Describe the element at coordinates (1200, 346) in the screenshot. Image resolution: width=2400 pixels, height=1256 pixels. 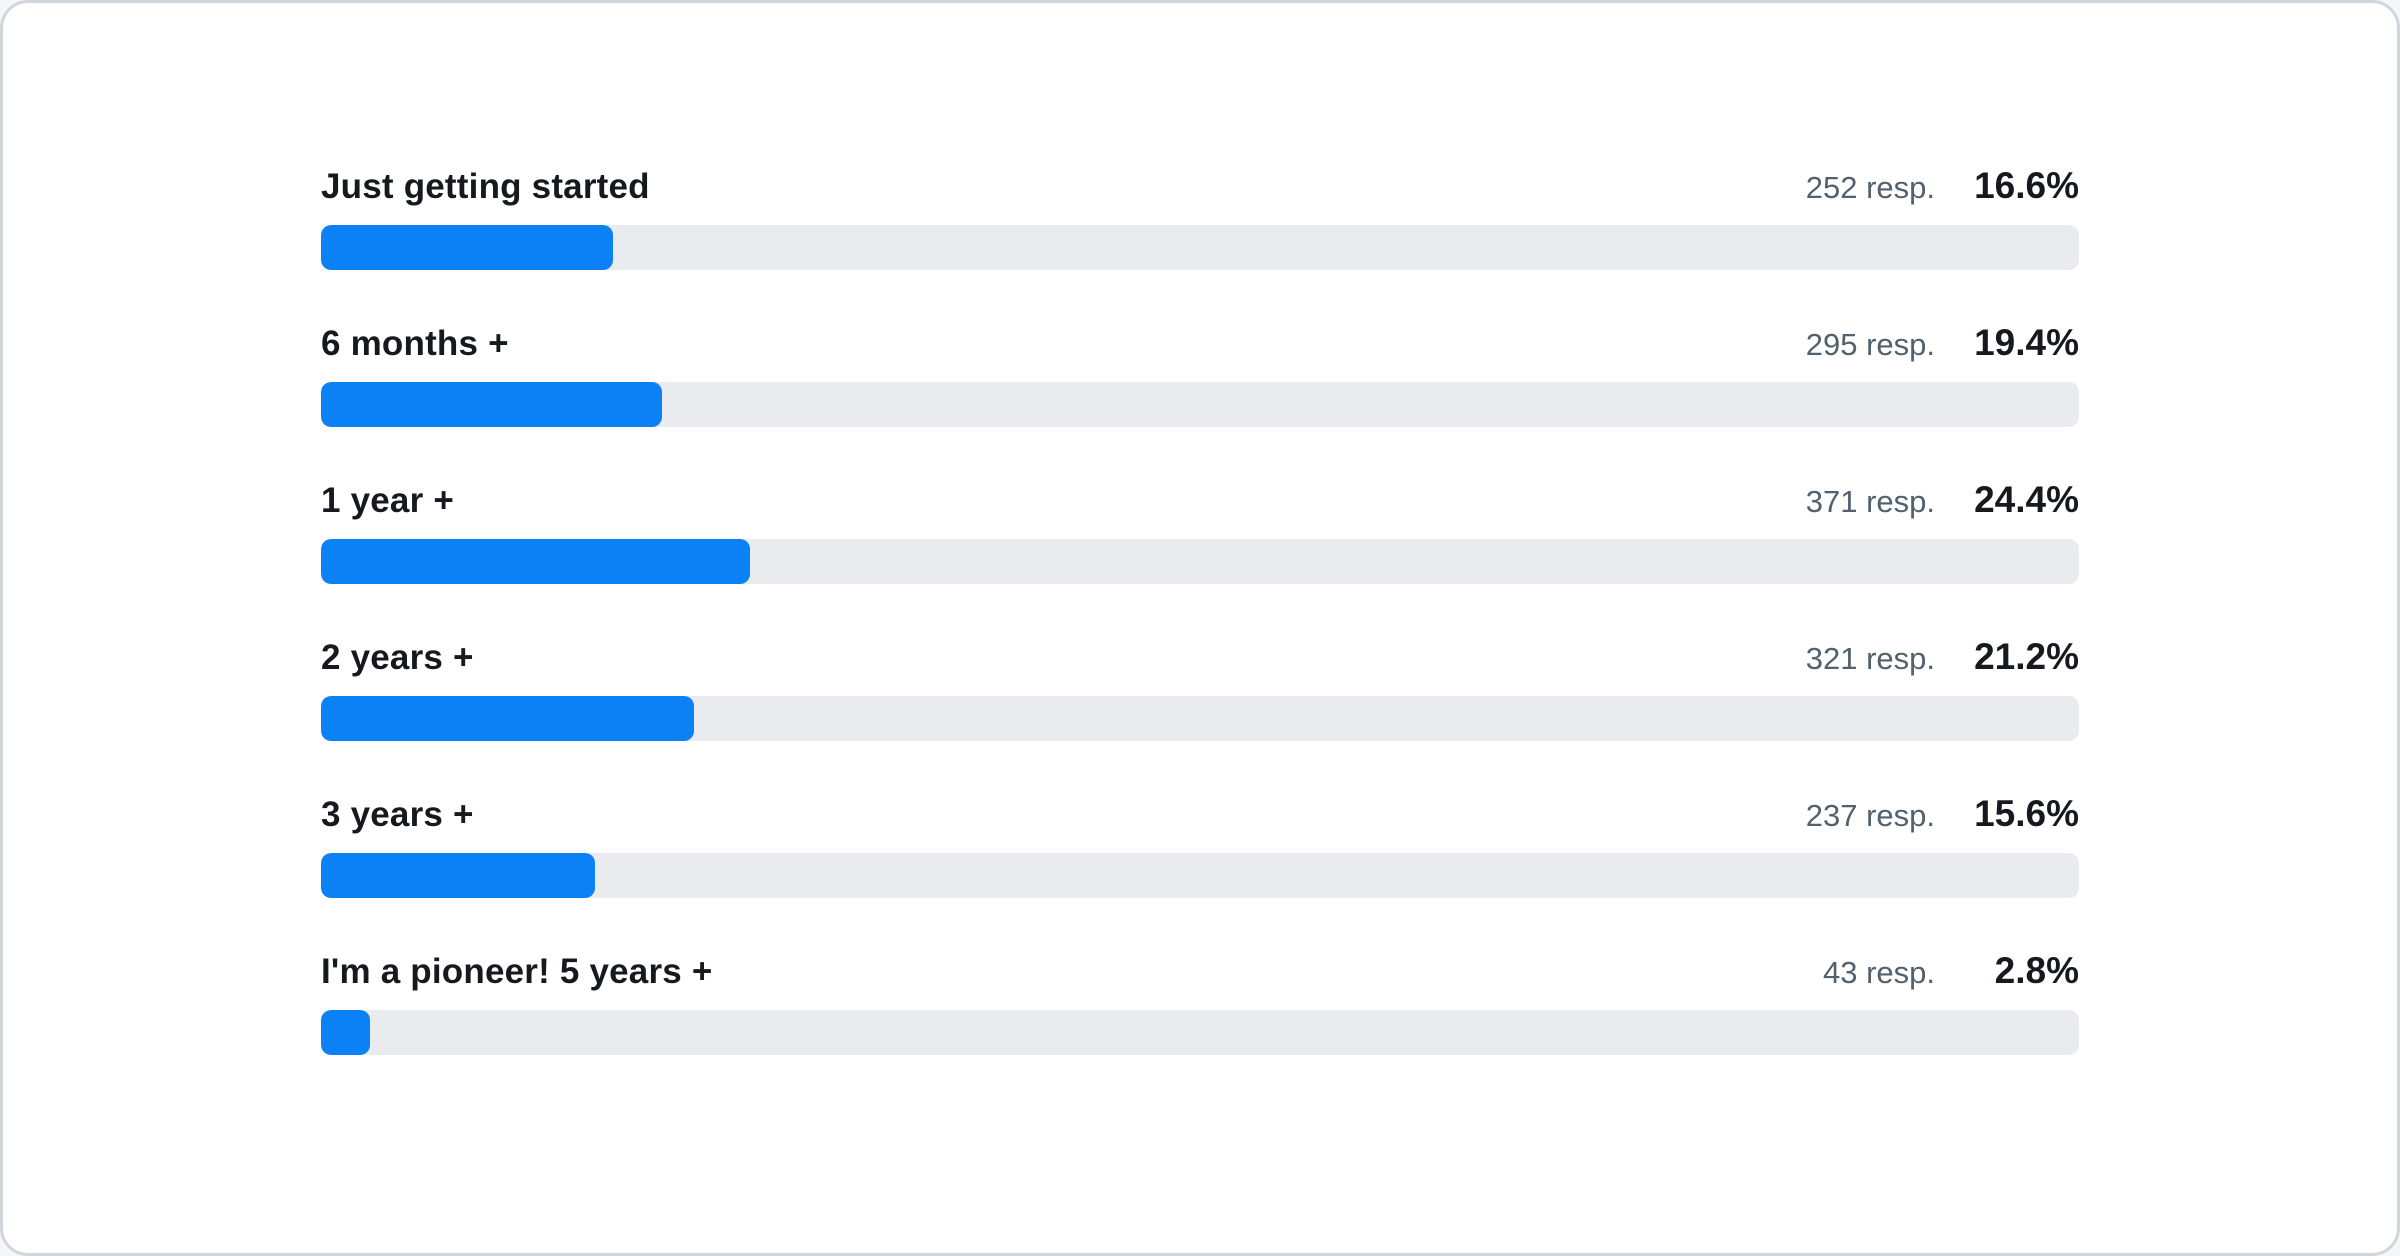
I see `result-row-header: 6 months + 295 resp. 19.4%` at that location.